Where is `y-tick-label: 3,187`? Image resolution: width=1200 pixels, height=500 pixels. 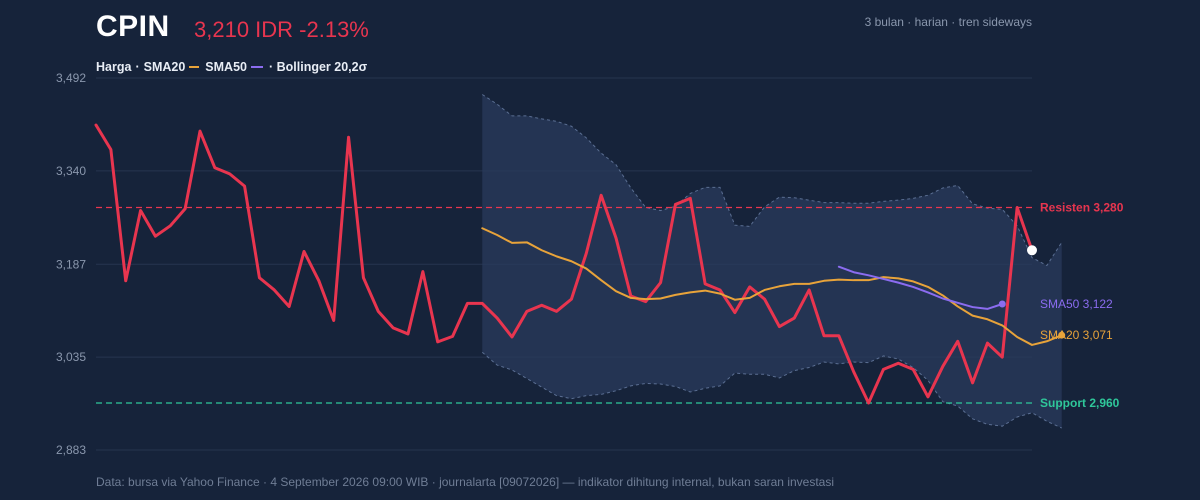 y-tick-label: 3,187 is located at coordinates (71, 264).